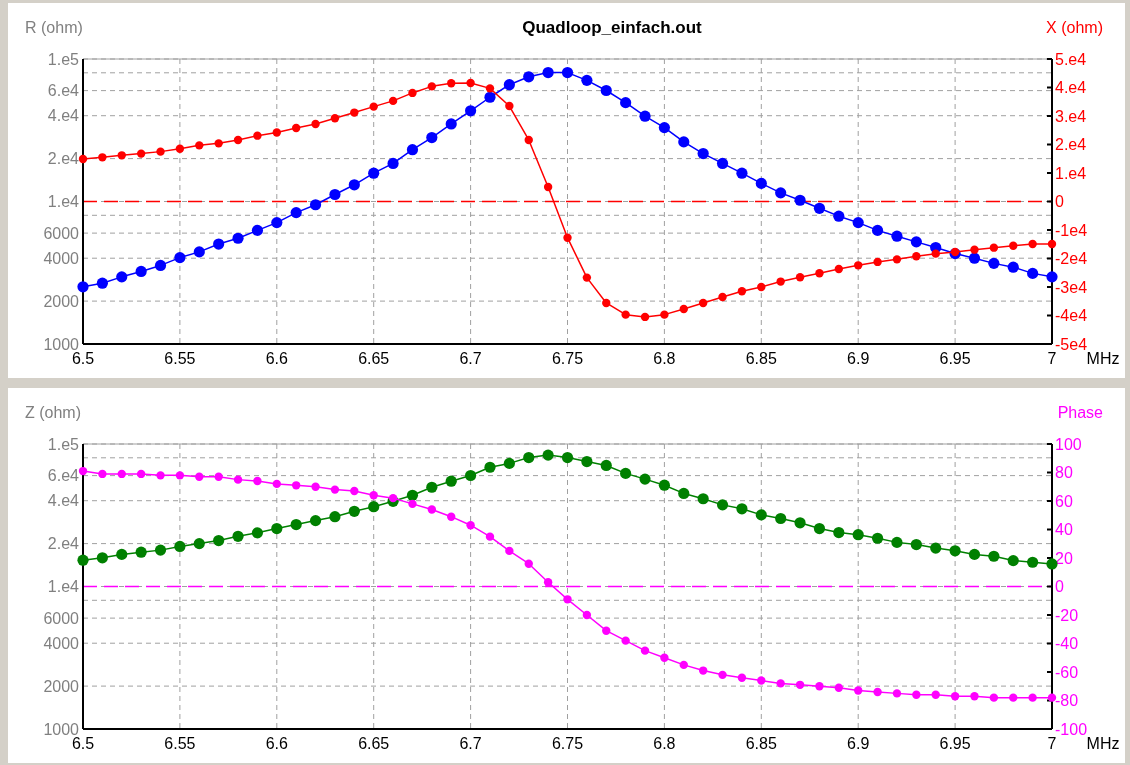 Image resolution: width=1130 pixels, height=765 pixels. I want to click on x-tick-label: 6.65, so click(374, 743).